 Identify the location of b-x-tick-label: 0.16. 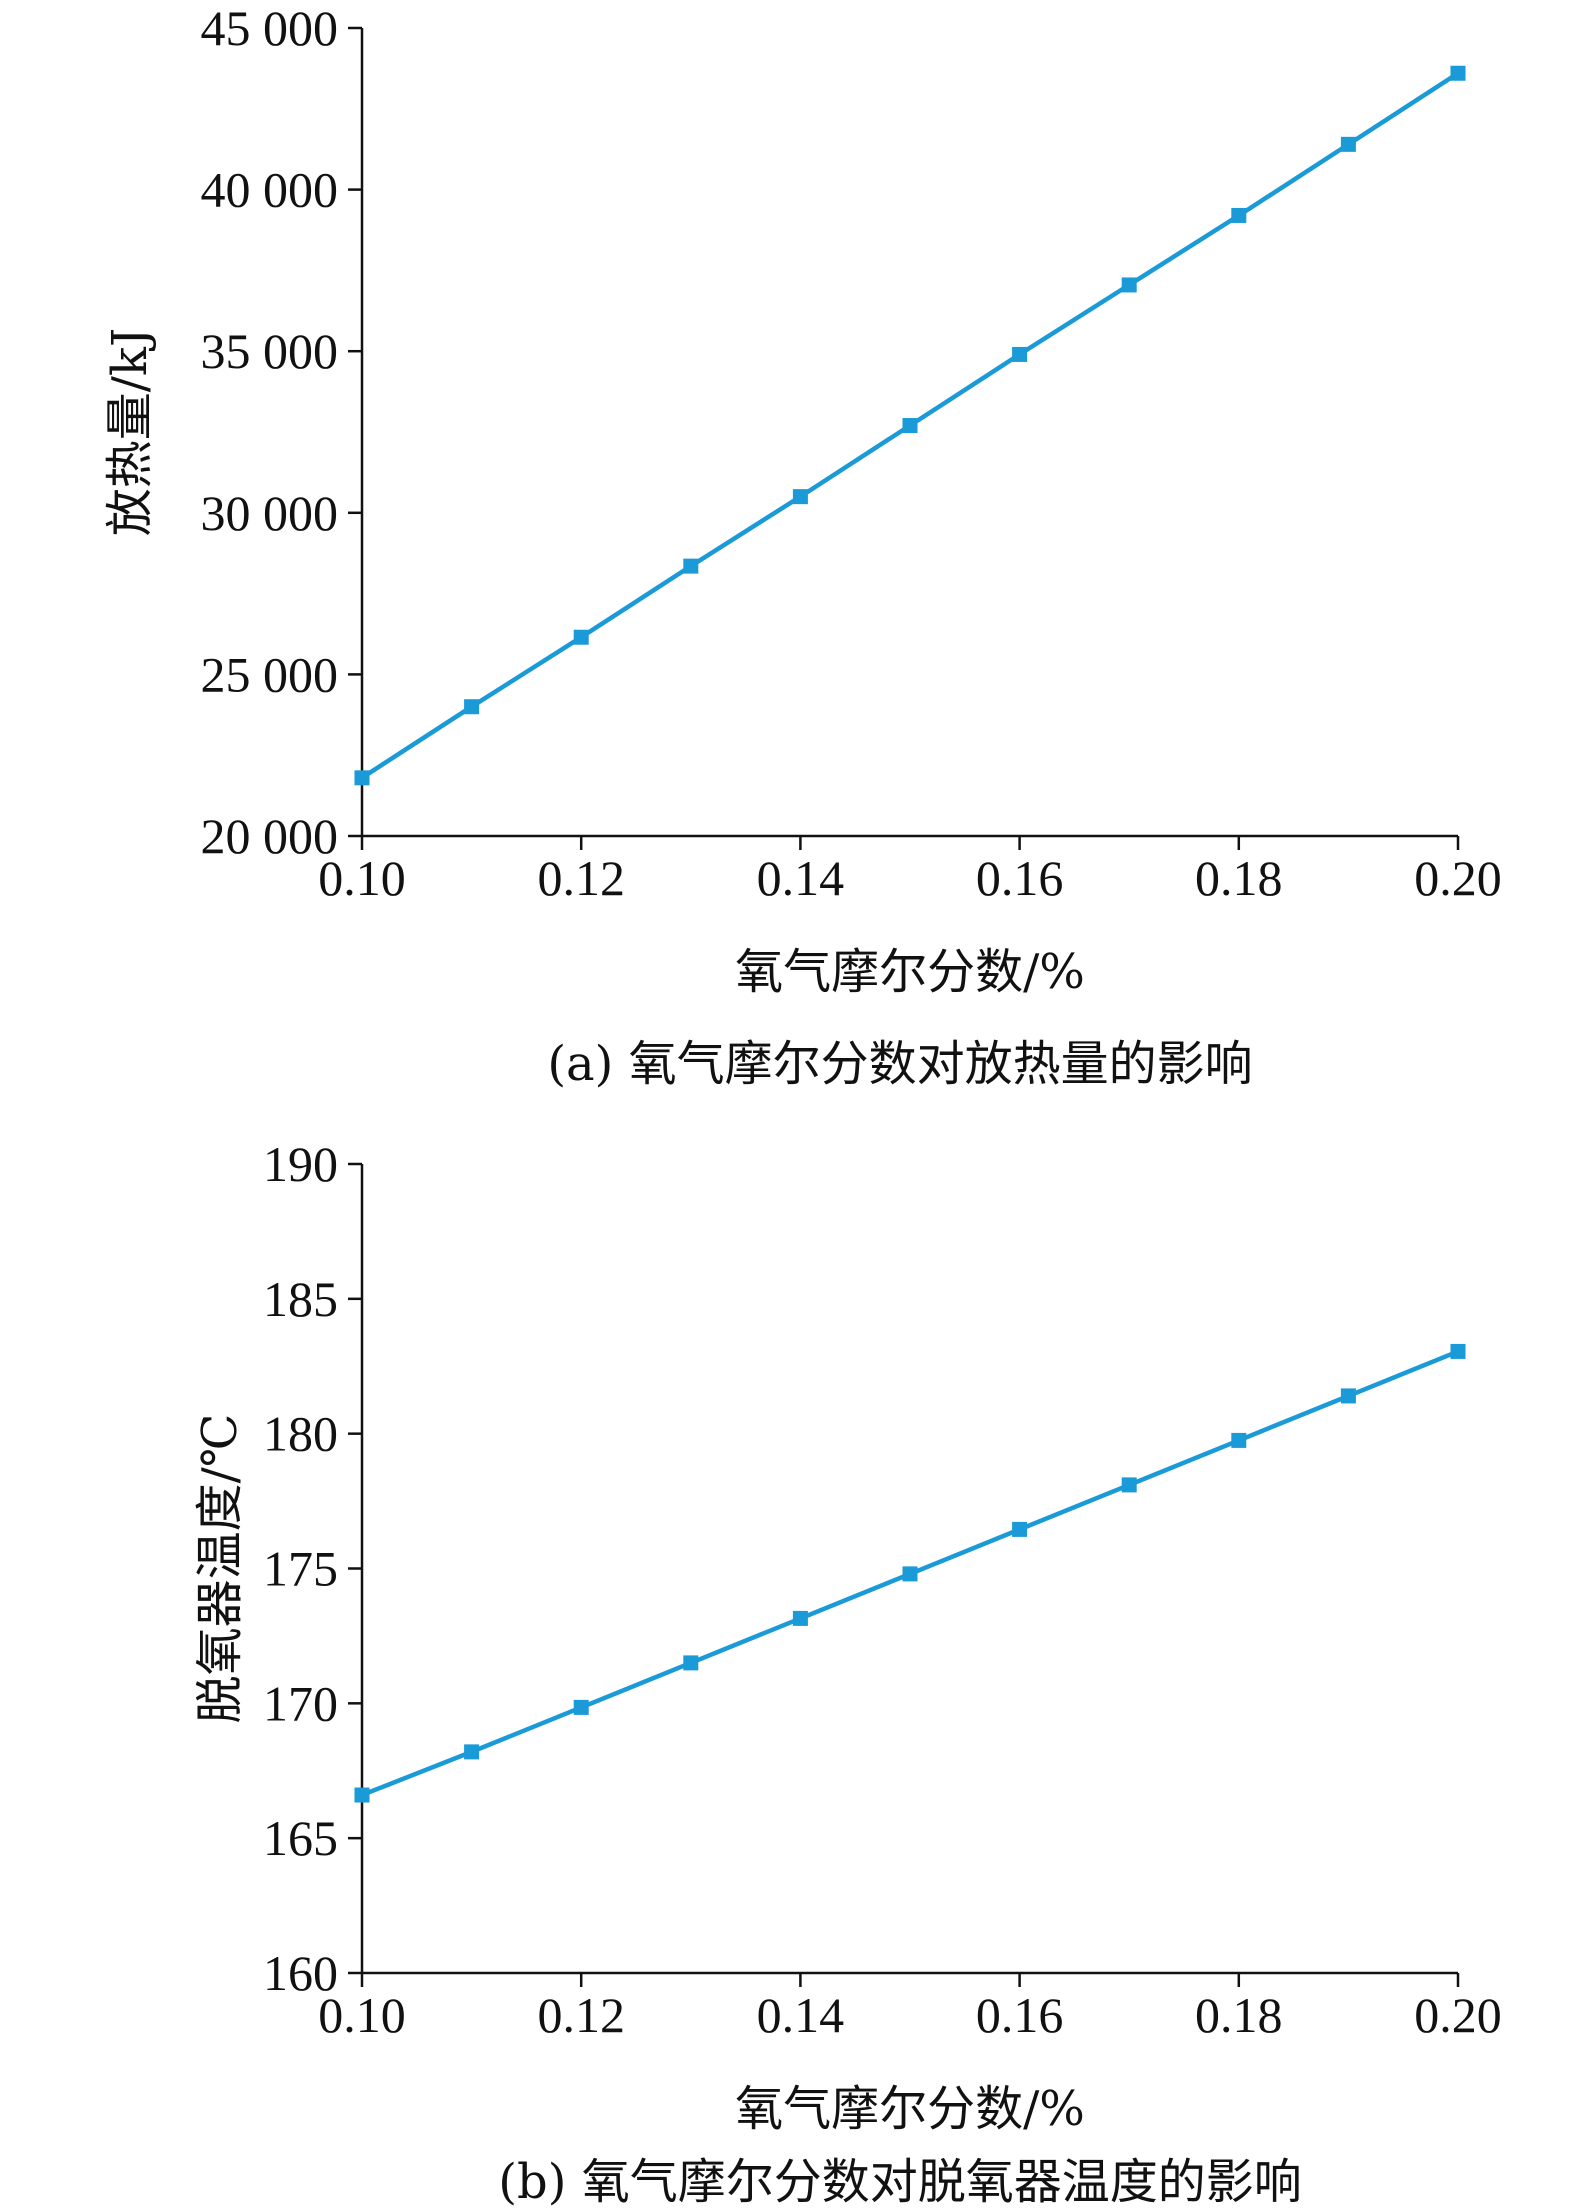
(1020, 2015).